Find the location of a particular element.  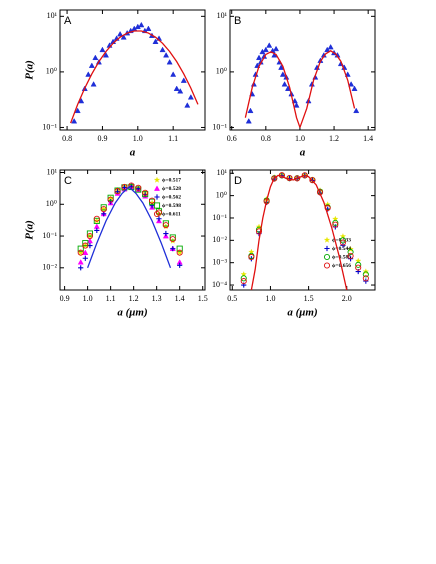

panel-label: A is located at coordinates (68, 21).